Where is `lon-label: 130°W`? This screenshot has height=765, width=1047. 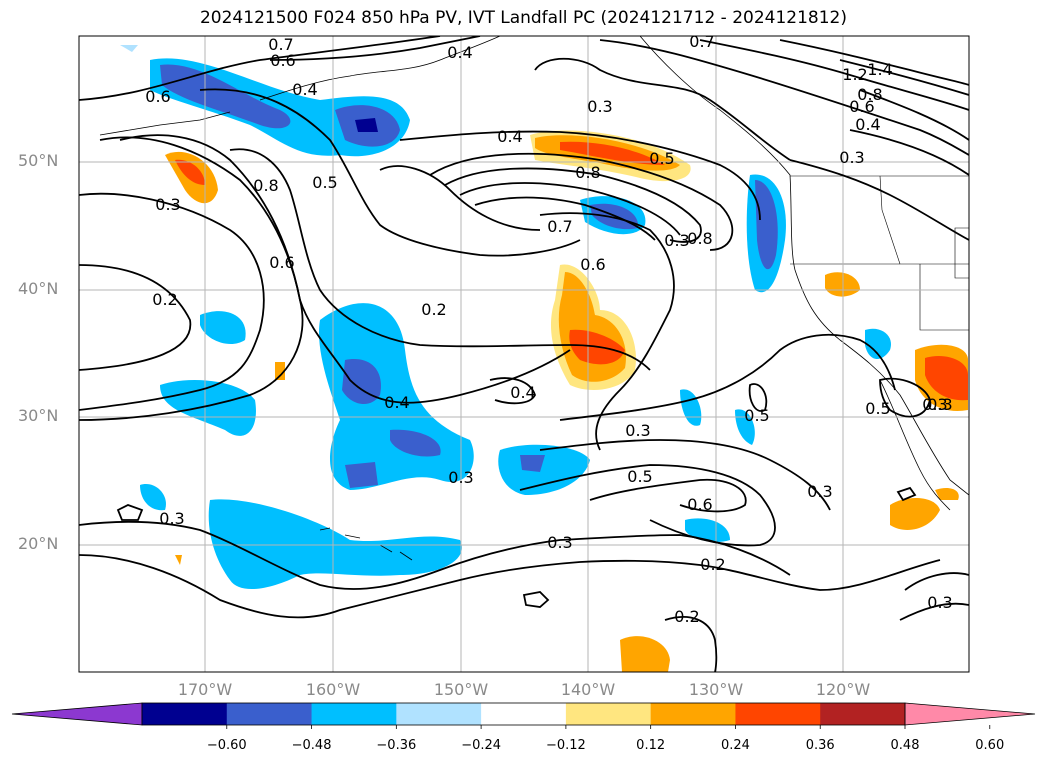 lon-label: 130°W is located at coordinates (716, 689).